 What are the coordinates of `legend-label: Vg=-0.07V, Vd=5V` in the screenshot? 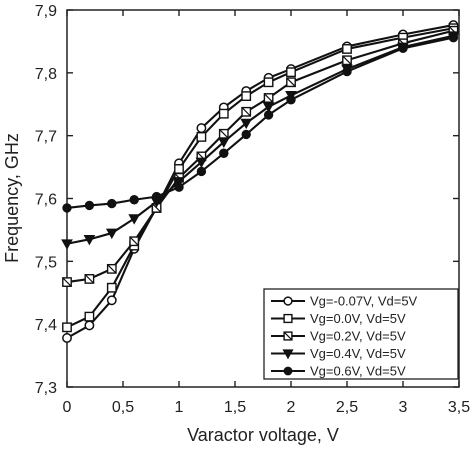 It's located at (364, 301).